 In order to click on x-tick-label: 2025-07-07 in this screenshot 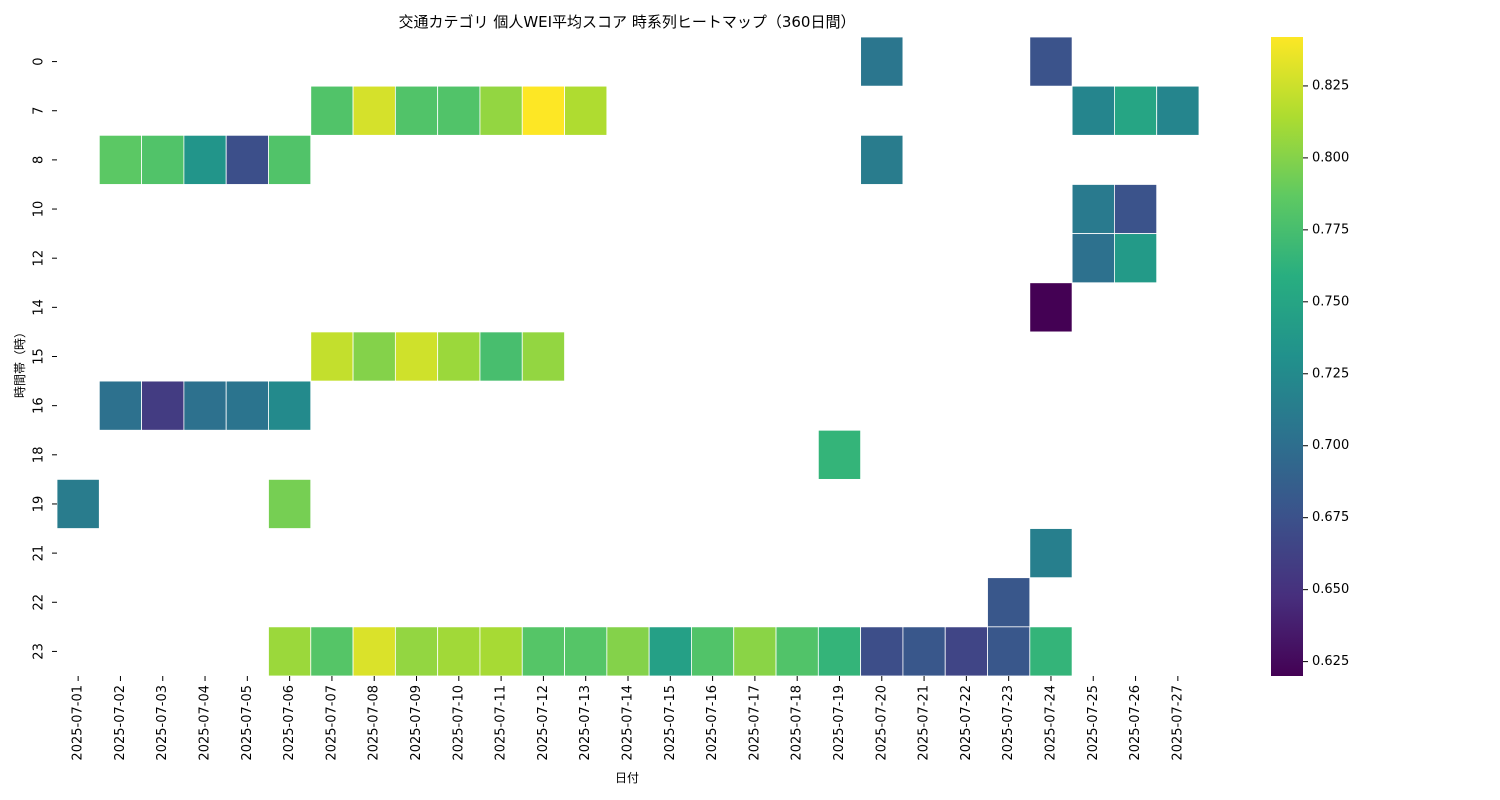, I will do `click(331, 723)`.